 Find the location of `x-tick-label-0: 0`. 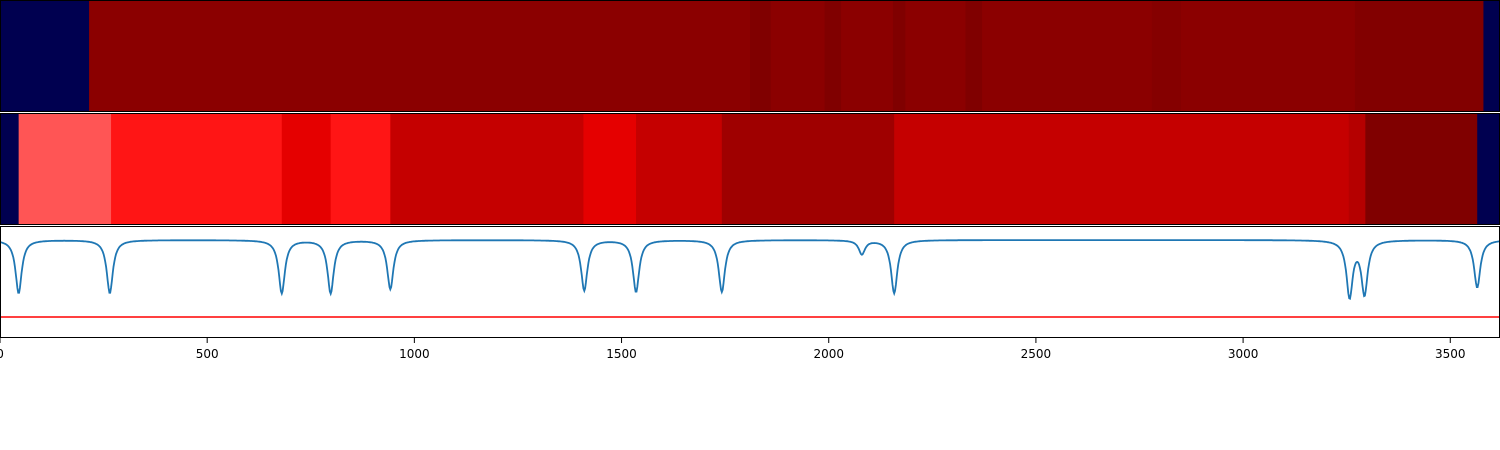

x-tick-label-0: 0 is located at coordinates (2, 354).